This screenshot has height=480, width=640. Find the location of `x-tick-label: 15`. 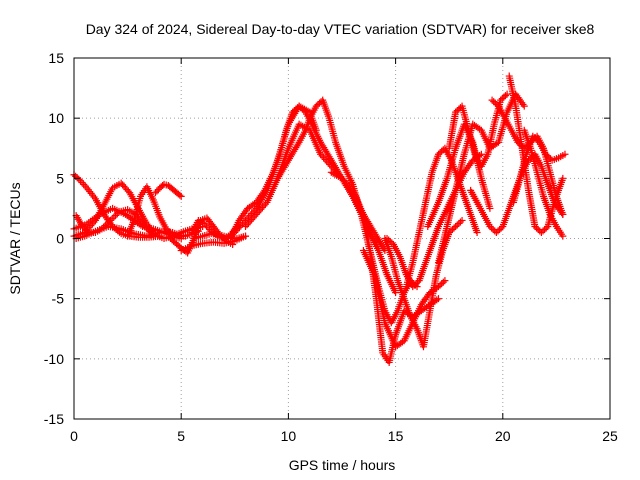

x-tick-label: 15 is located at coordinates (396, 436).